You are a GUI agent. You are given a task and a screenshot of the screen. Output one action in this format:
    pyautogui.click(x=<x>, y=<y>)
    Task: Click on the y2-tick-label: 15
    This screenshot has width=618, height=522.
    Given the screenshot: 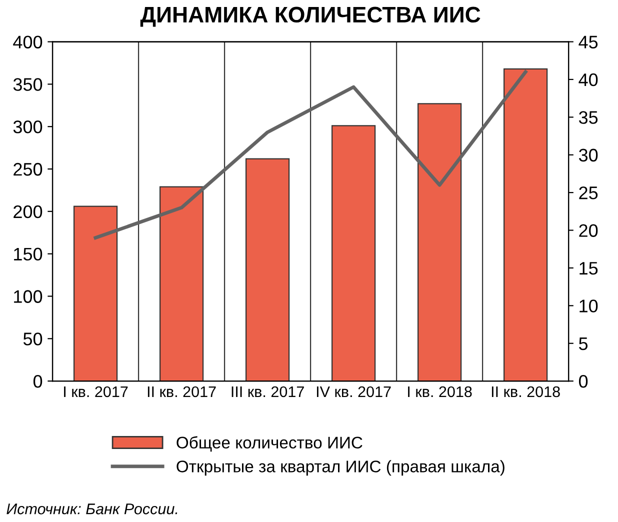 What is the action you would take?
    pyautogui.click(x=589, y=268)
    